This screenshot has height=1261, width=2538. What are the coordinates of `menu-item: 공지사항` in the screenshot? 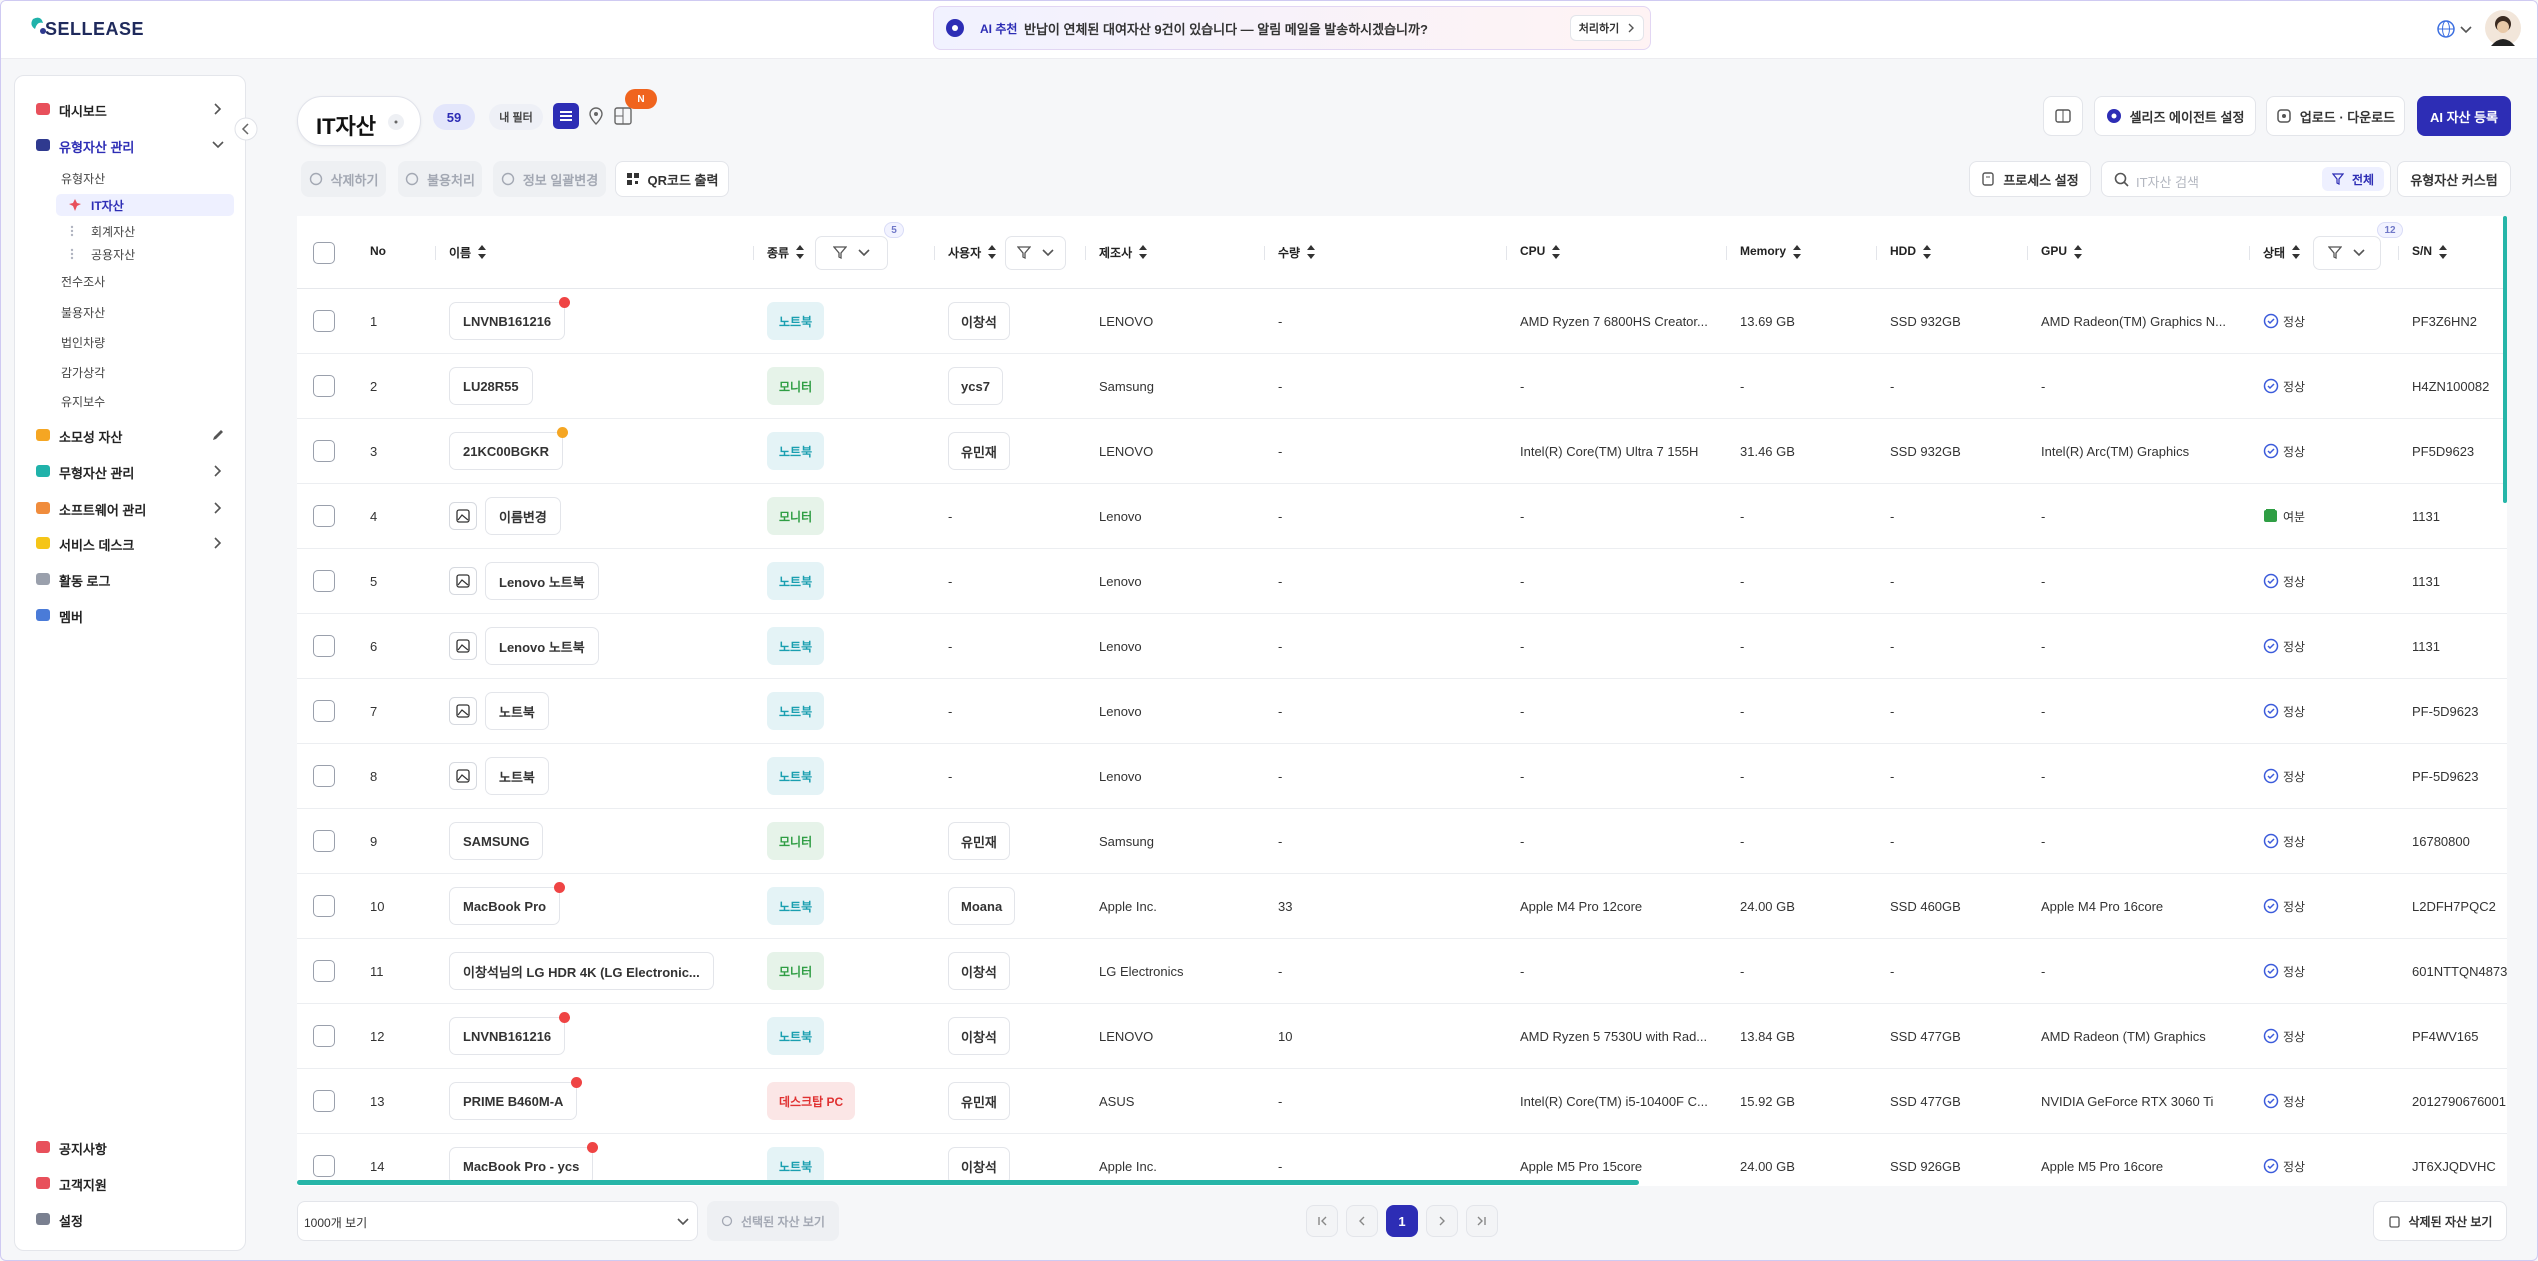 It's located at (83, 1149).